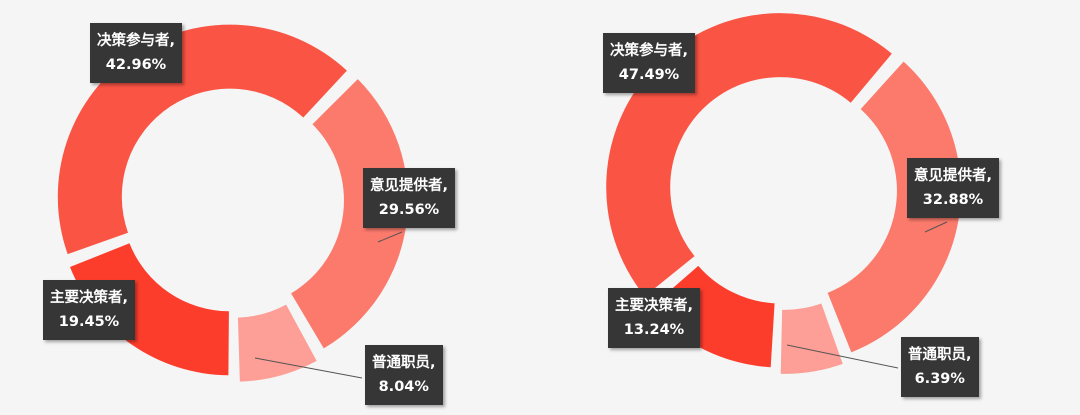  I want to click on label-left-opinion-provider: 意见提供者, 29.56%, so click(409, 198).